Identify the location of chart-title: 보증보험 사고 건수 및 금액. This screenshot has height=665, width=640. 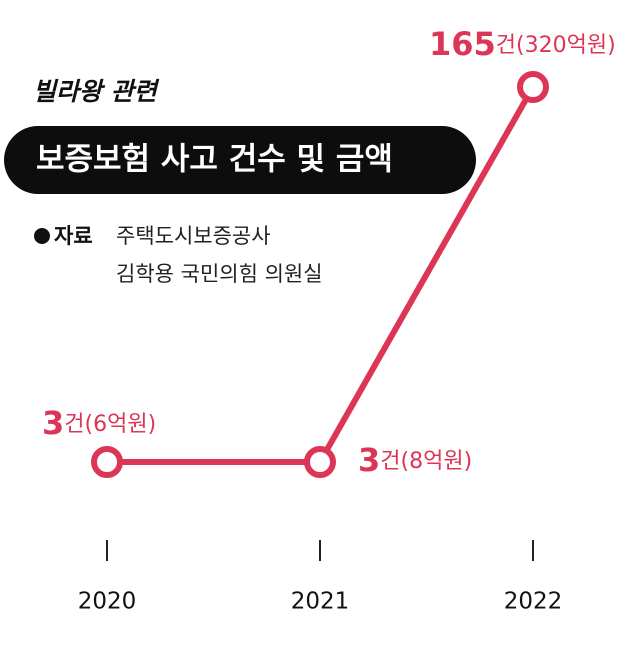
(214, 160).